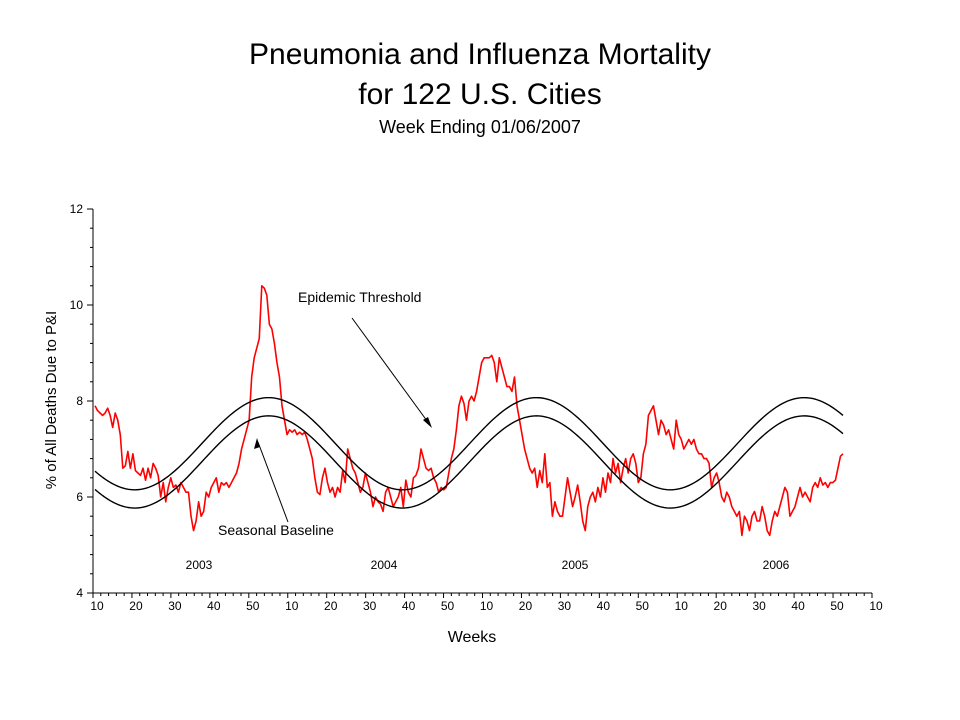 The image size is (960, 720). I want to click on y-tick-label: 8, so click(79, 401).